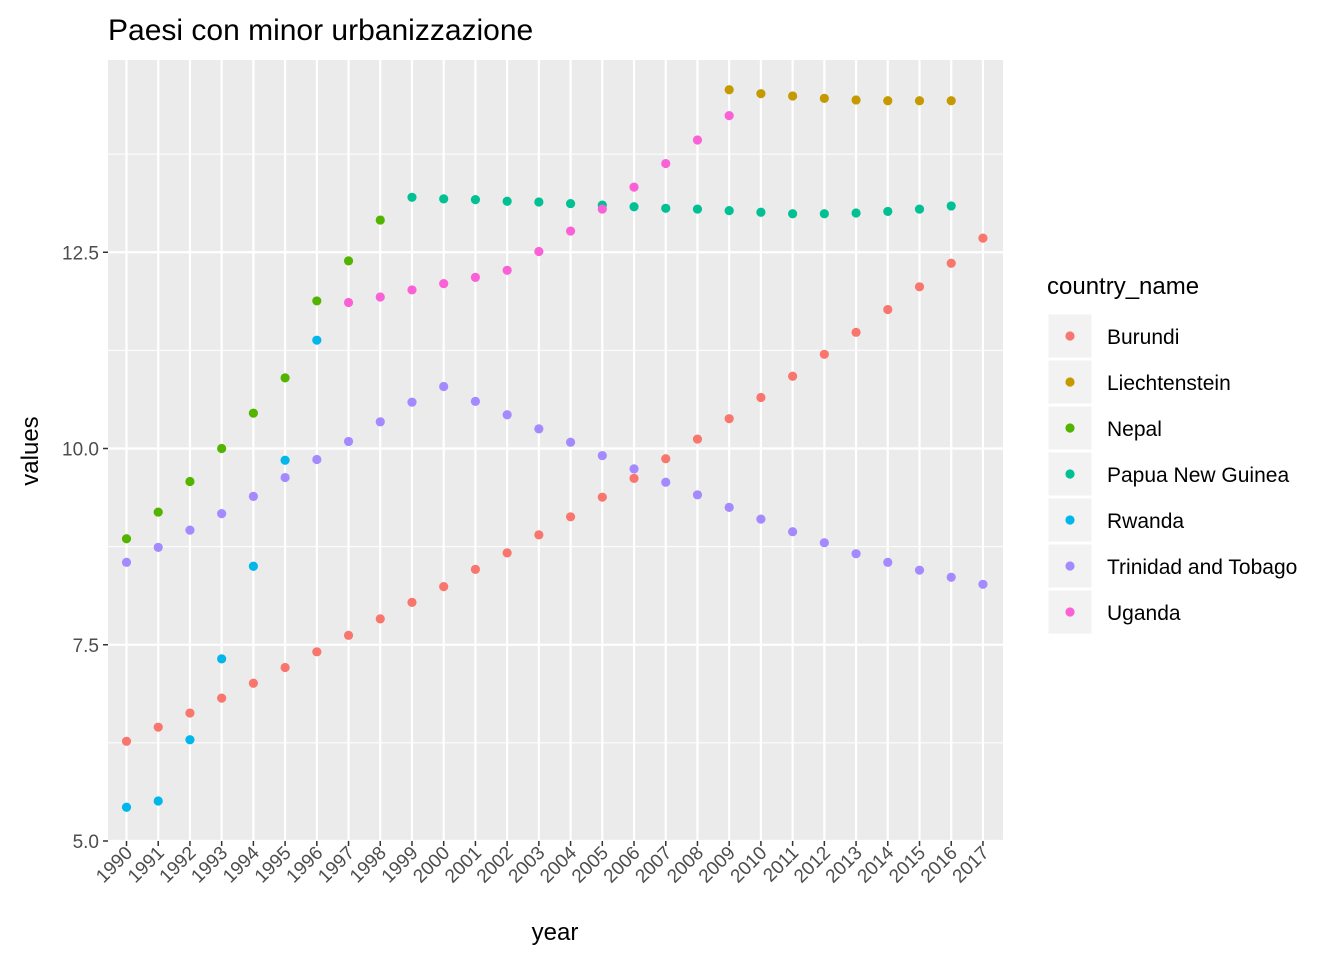 The width and height of the screenshot is (1344, 965). Describe the element at coordinates (1123, 286) in the screenshot. I see `legend-title: country_name` at that location.